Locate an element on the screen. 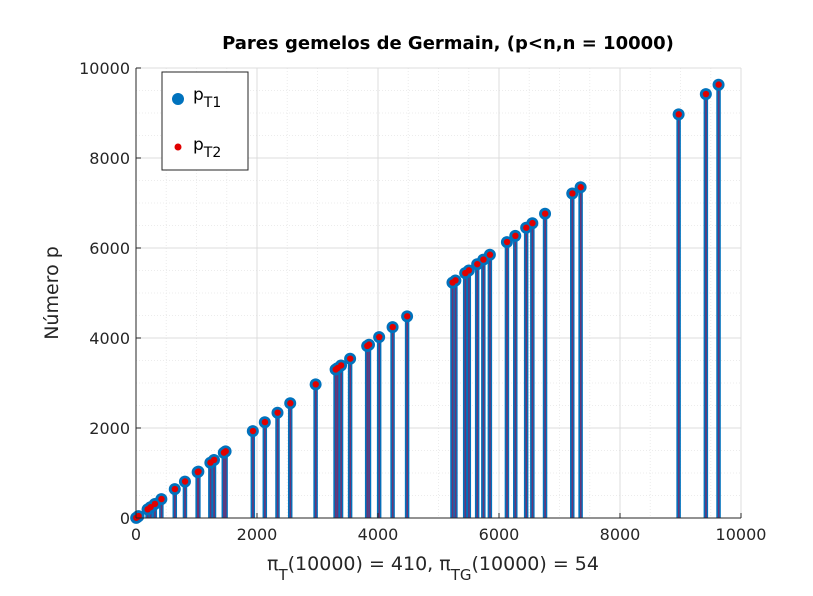 This screenshot has width=813, height=596. x-tick-label: 0 is located at coordinates (136, 534).